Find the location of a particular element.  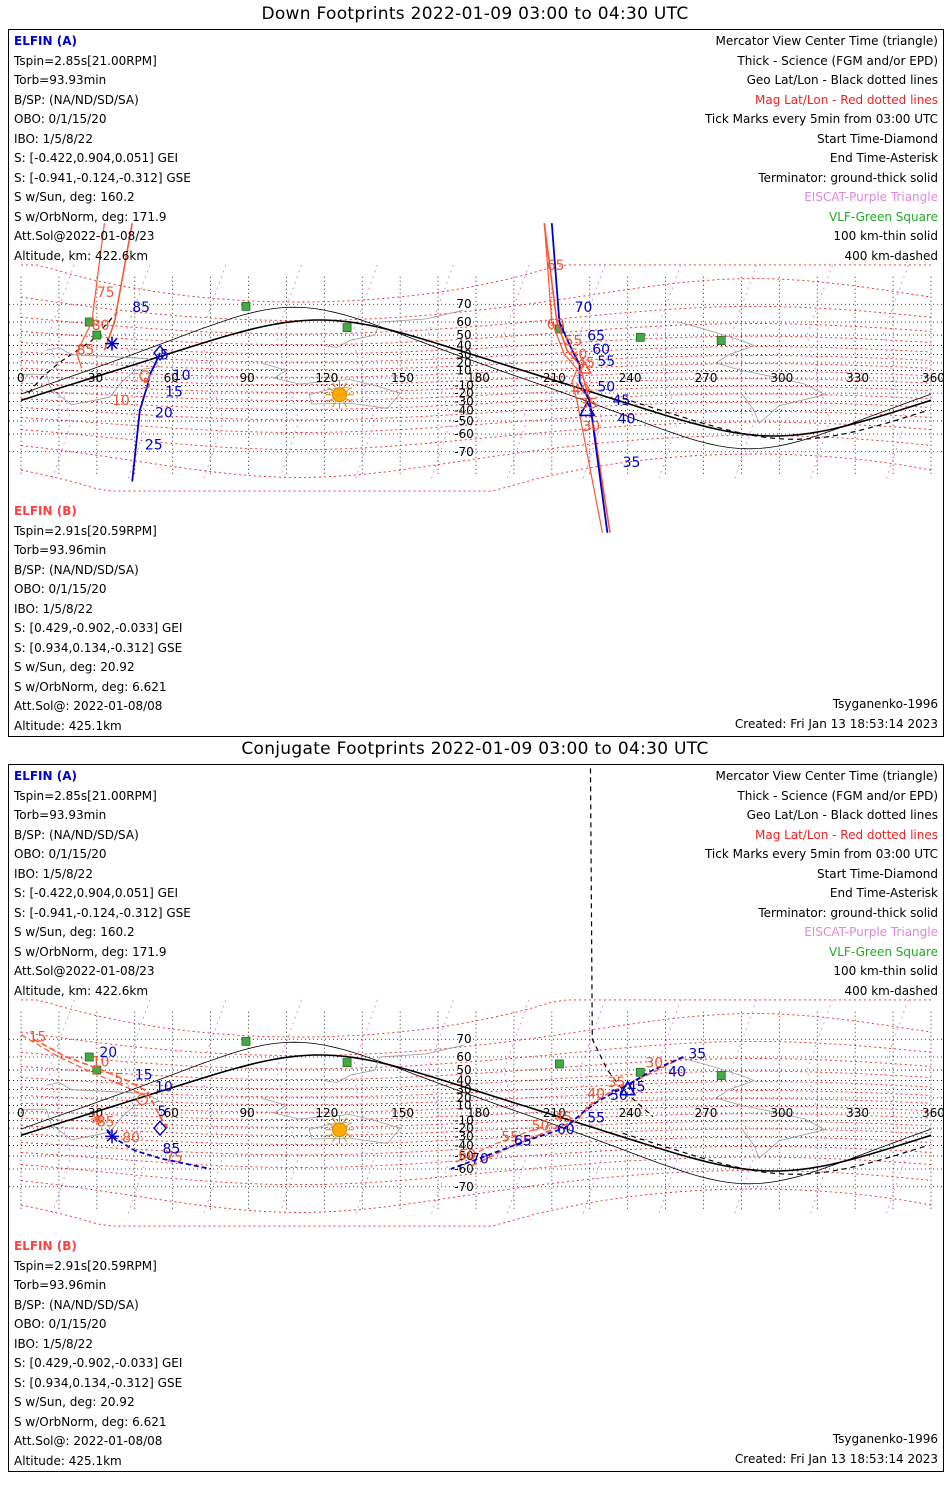

lon-tick-label: 90 is located at coordinates (247, 1113).